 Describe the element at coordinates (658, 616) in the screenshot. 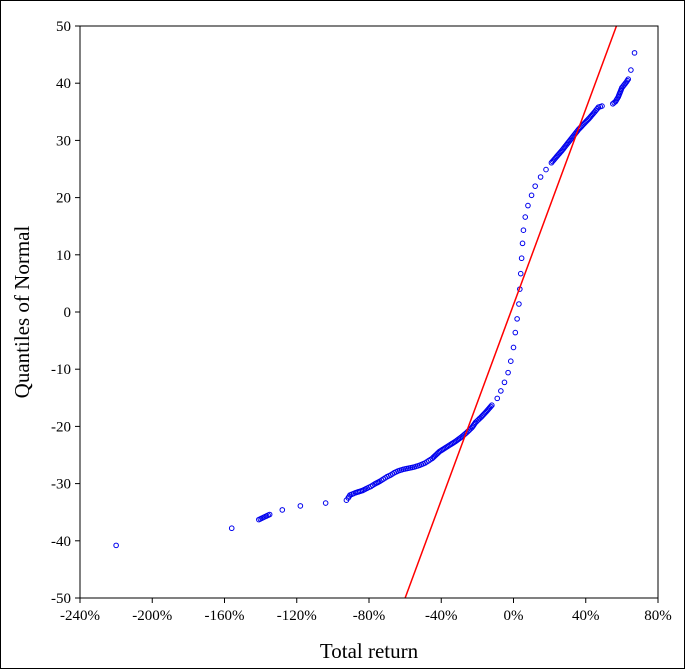

I see `x-tick-label: 80%` at that location.